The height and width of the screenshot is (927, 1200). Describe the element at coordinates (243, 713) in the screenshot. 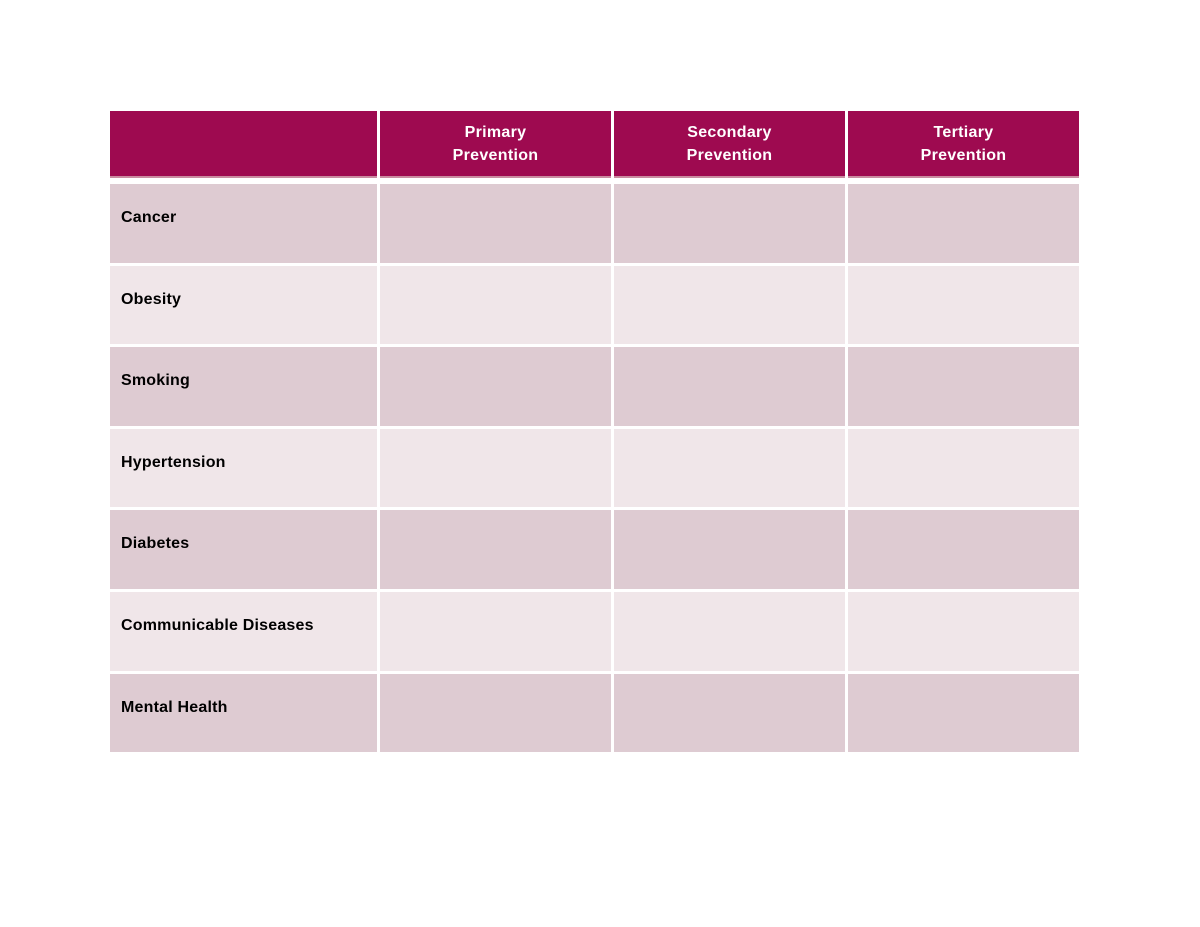

I see `row-label-mental-health: Mental Health` at that location.